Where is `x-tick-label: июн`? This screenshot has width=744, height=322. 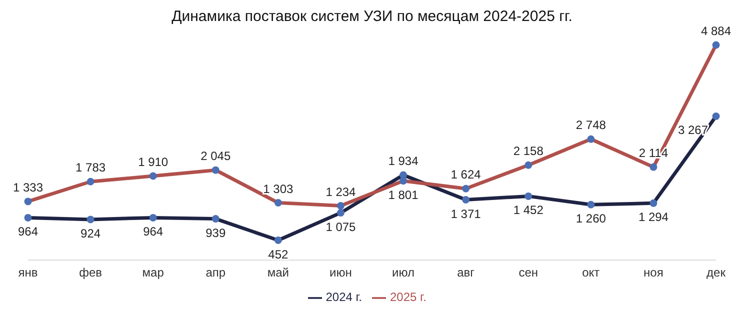 x-tick-label: июн is located at coordinates (341, 273).